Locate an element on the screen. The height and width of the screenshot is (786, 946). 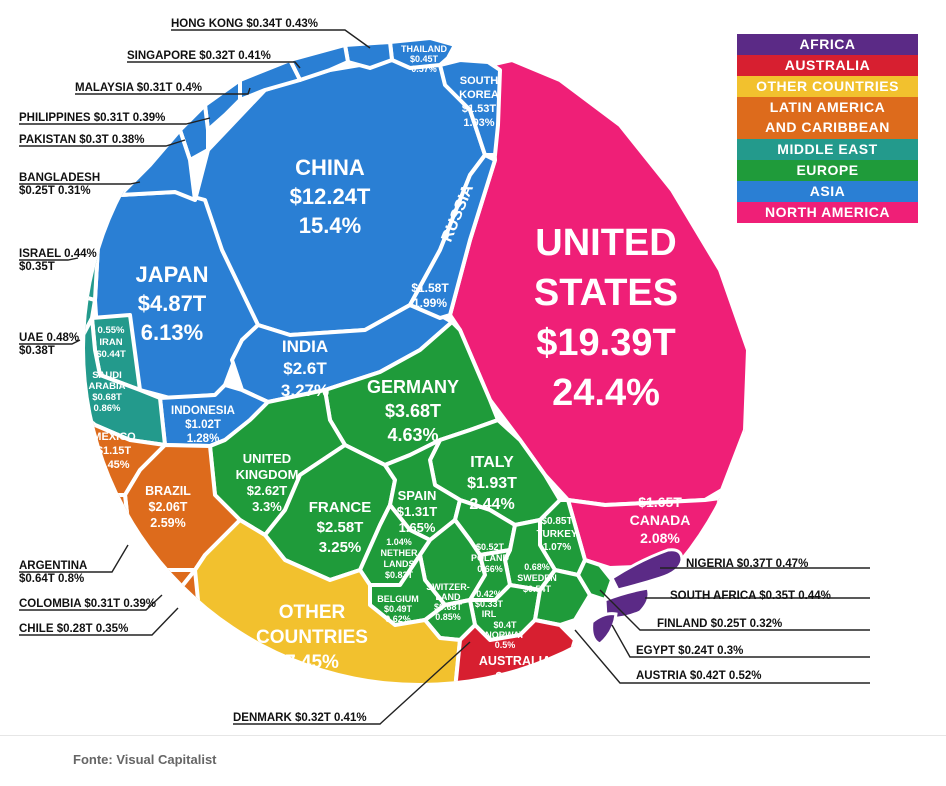
callout-pakistan: PAKISTAN $0.3T 0.38% is located at coordinates (81, 140).